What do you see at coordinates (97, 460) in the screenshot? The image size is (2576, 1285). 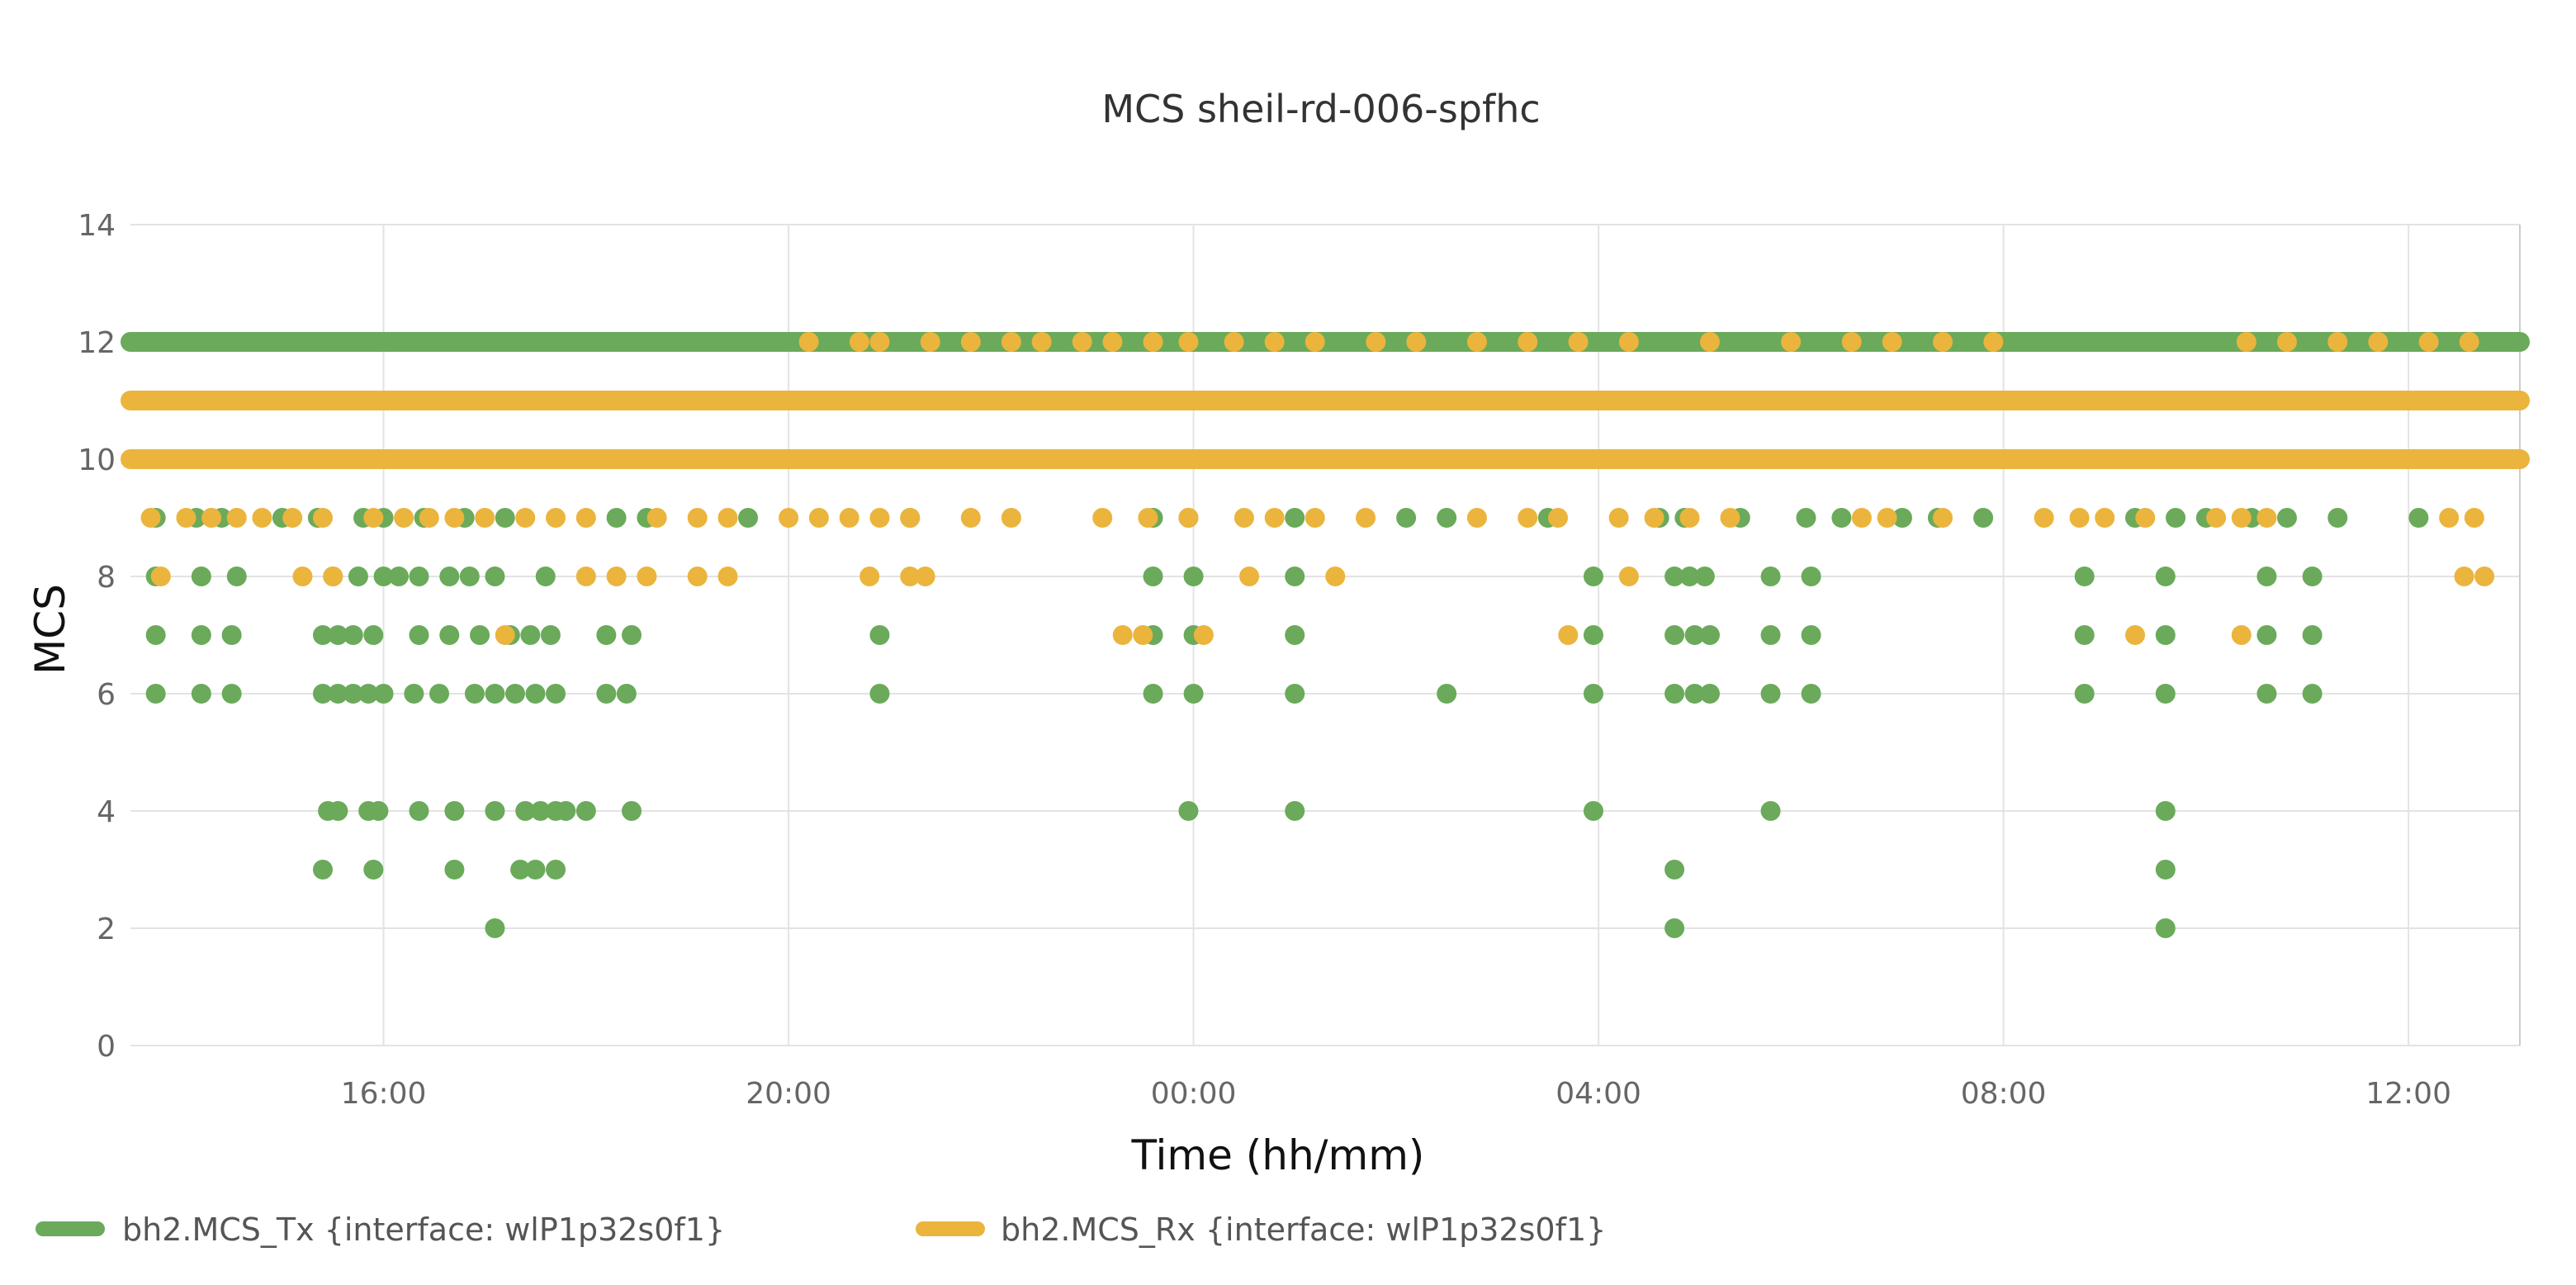 I see `y-tick-label: 10` at bounding box center [97, 460].